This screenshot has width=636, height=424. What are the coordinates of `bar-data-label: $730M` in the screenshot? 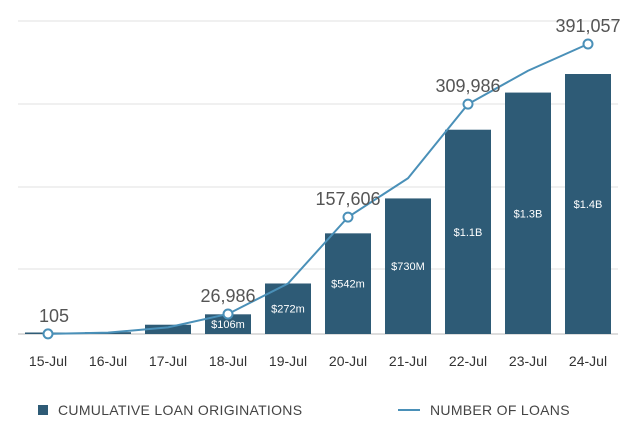 It's located at (408, 267).